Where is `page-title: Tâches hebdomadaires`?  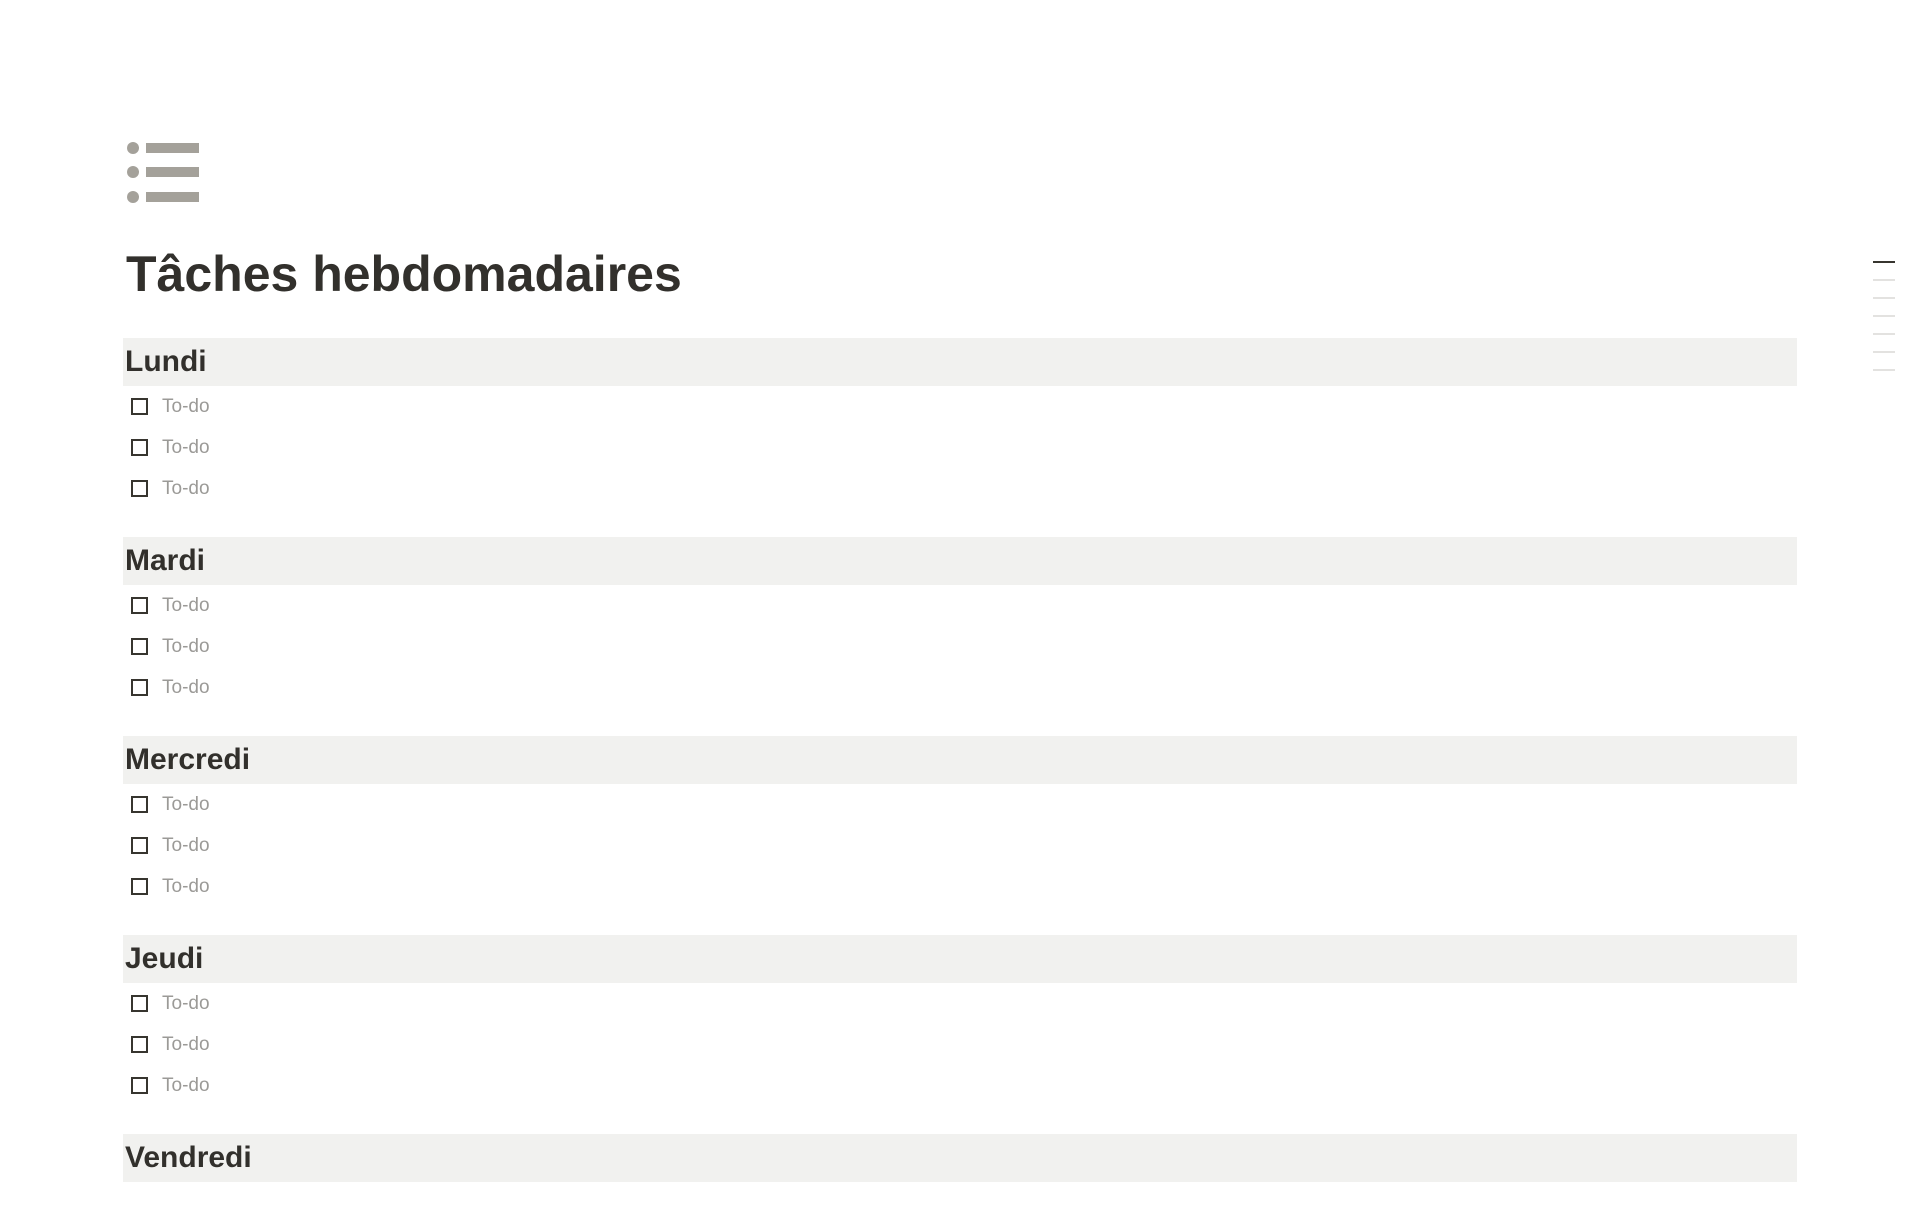 page-title: Tâches hebdomadaires is located at coordinates (404, 274).